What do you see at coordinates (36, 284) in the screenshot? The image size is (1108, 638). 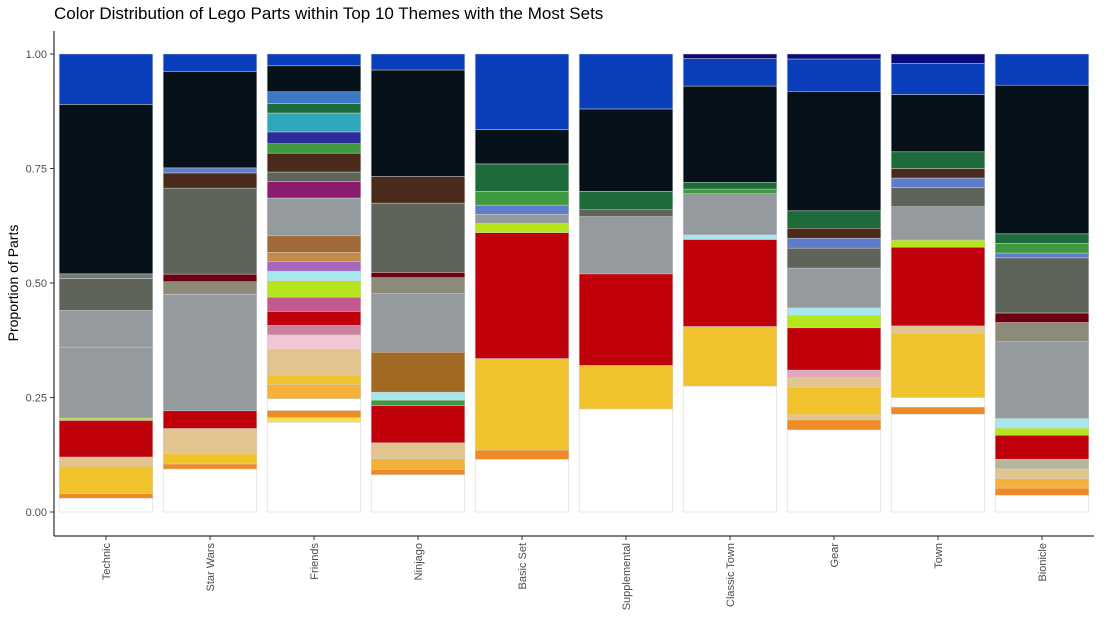 I see `y-tick-label: 0.50` at bounding box center [36, 284].